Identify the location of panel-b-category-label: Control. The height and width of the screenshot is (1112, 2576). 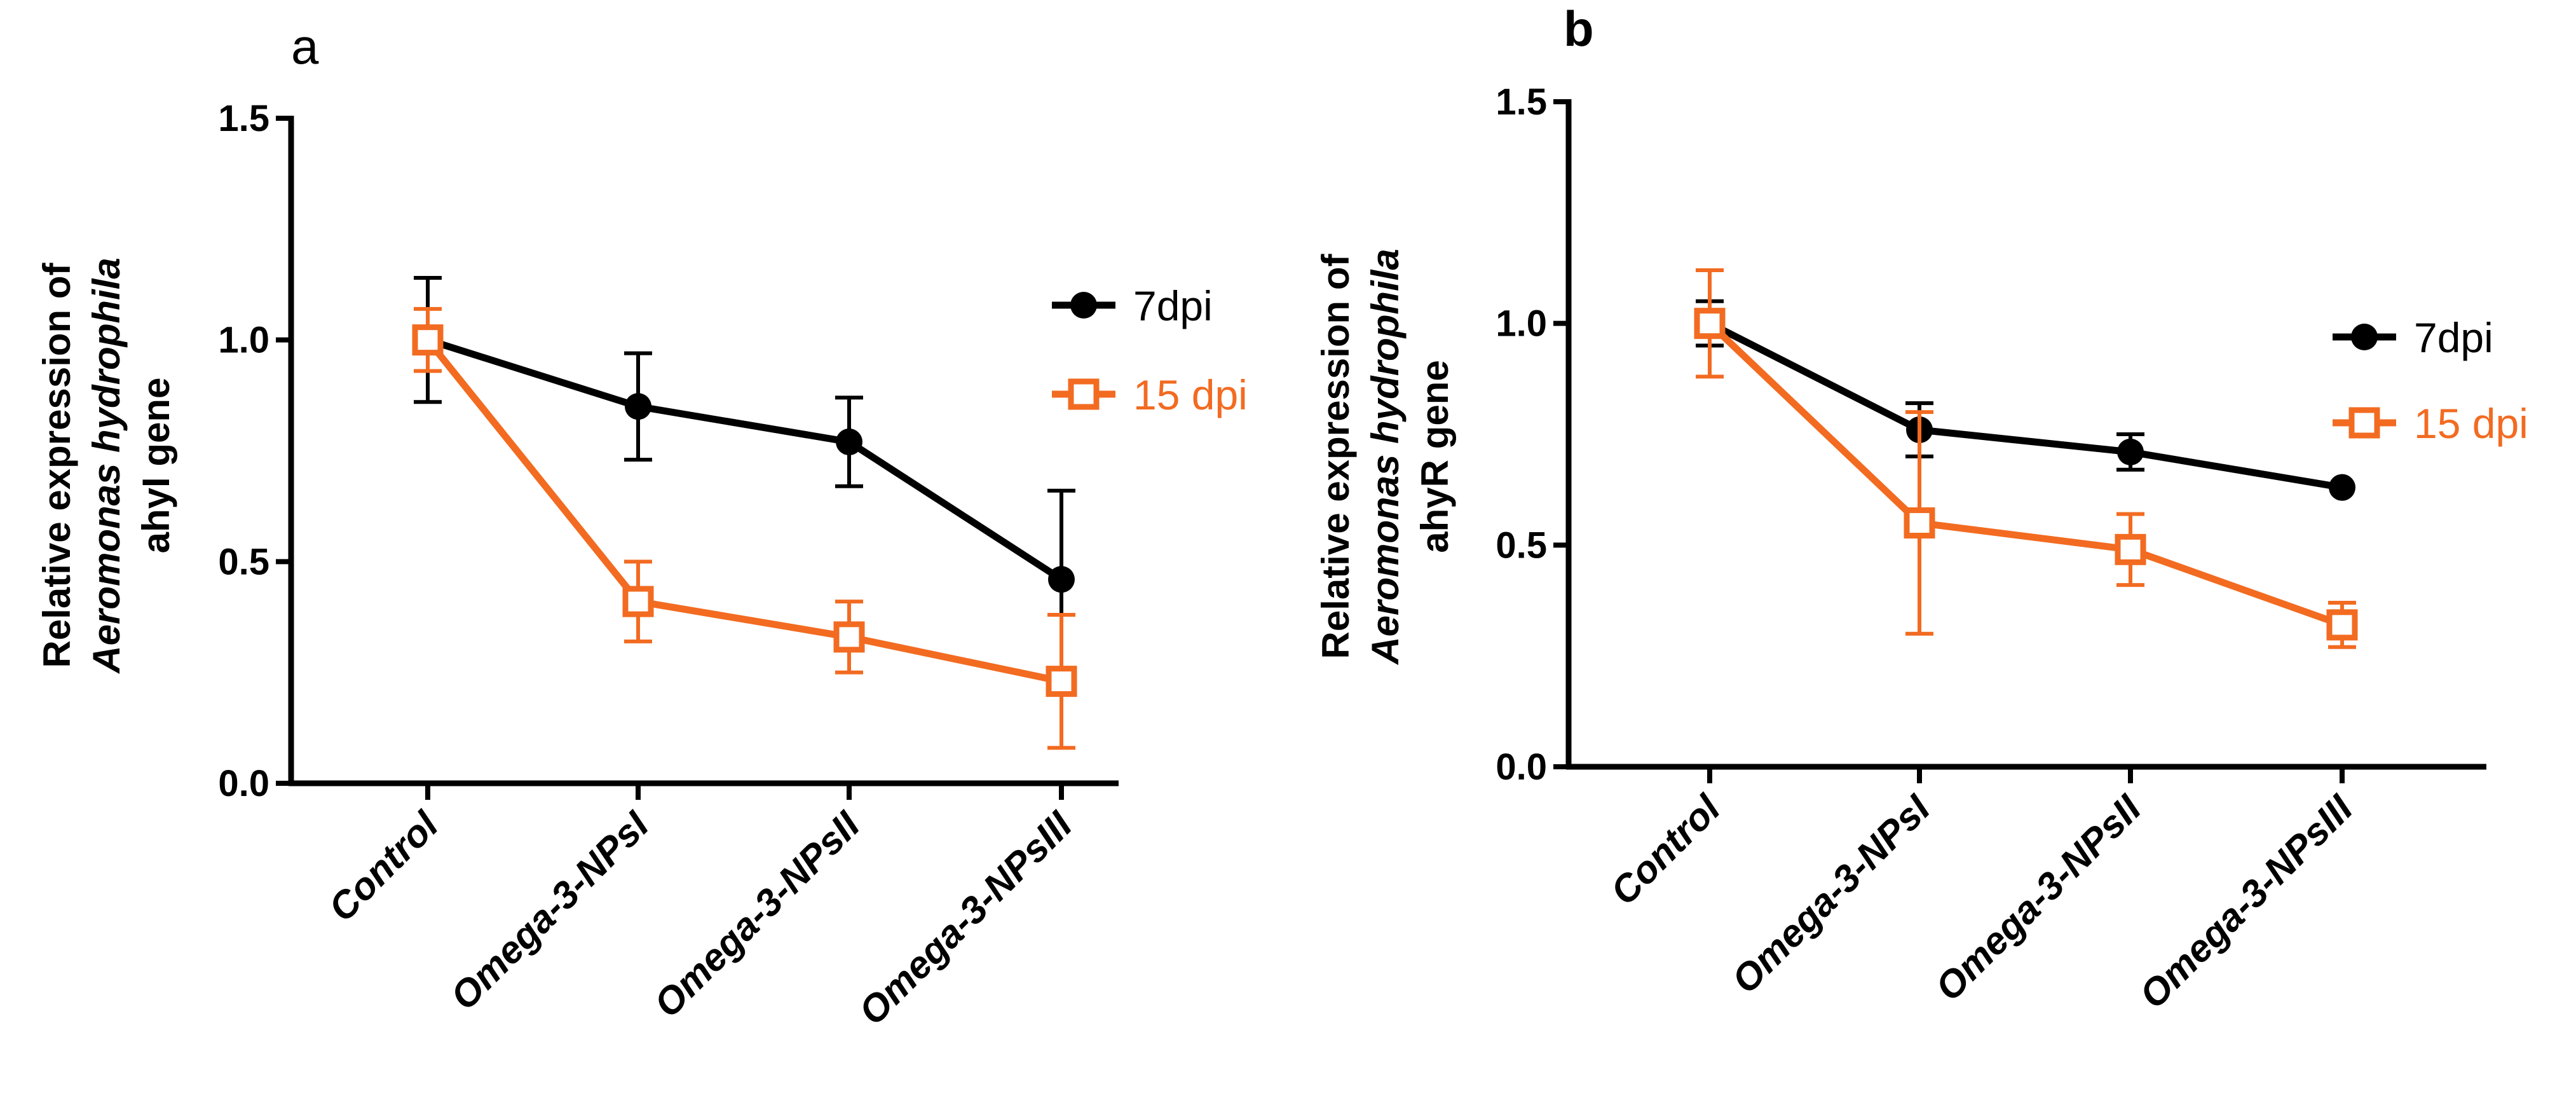
(1665, 849).